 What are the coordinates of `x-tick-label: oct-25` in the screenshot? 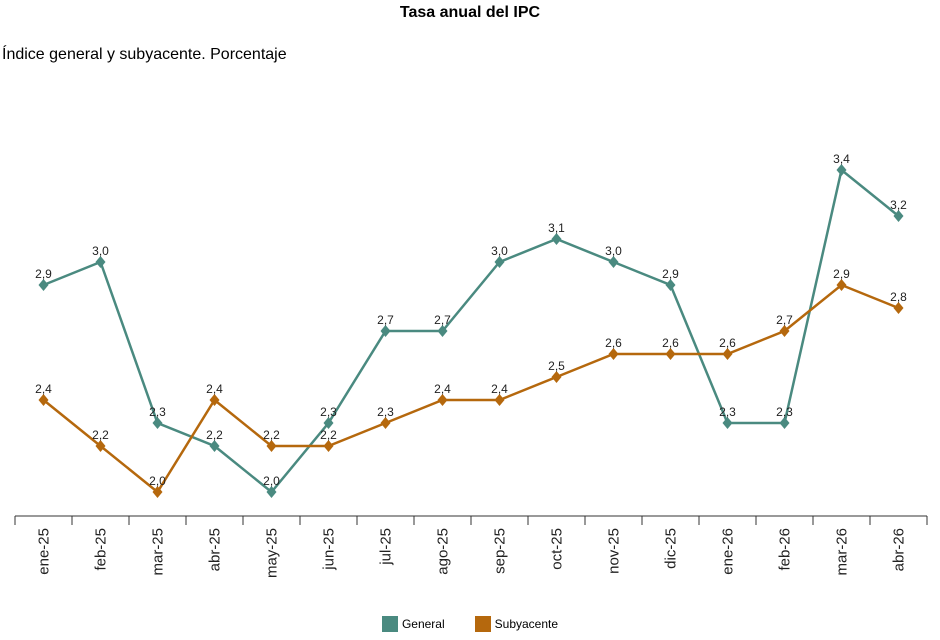 It's located at (557, 549).